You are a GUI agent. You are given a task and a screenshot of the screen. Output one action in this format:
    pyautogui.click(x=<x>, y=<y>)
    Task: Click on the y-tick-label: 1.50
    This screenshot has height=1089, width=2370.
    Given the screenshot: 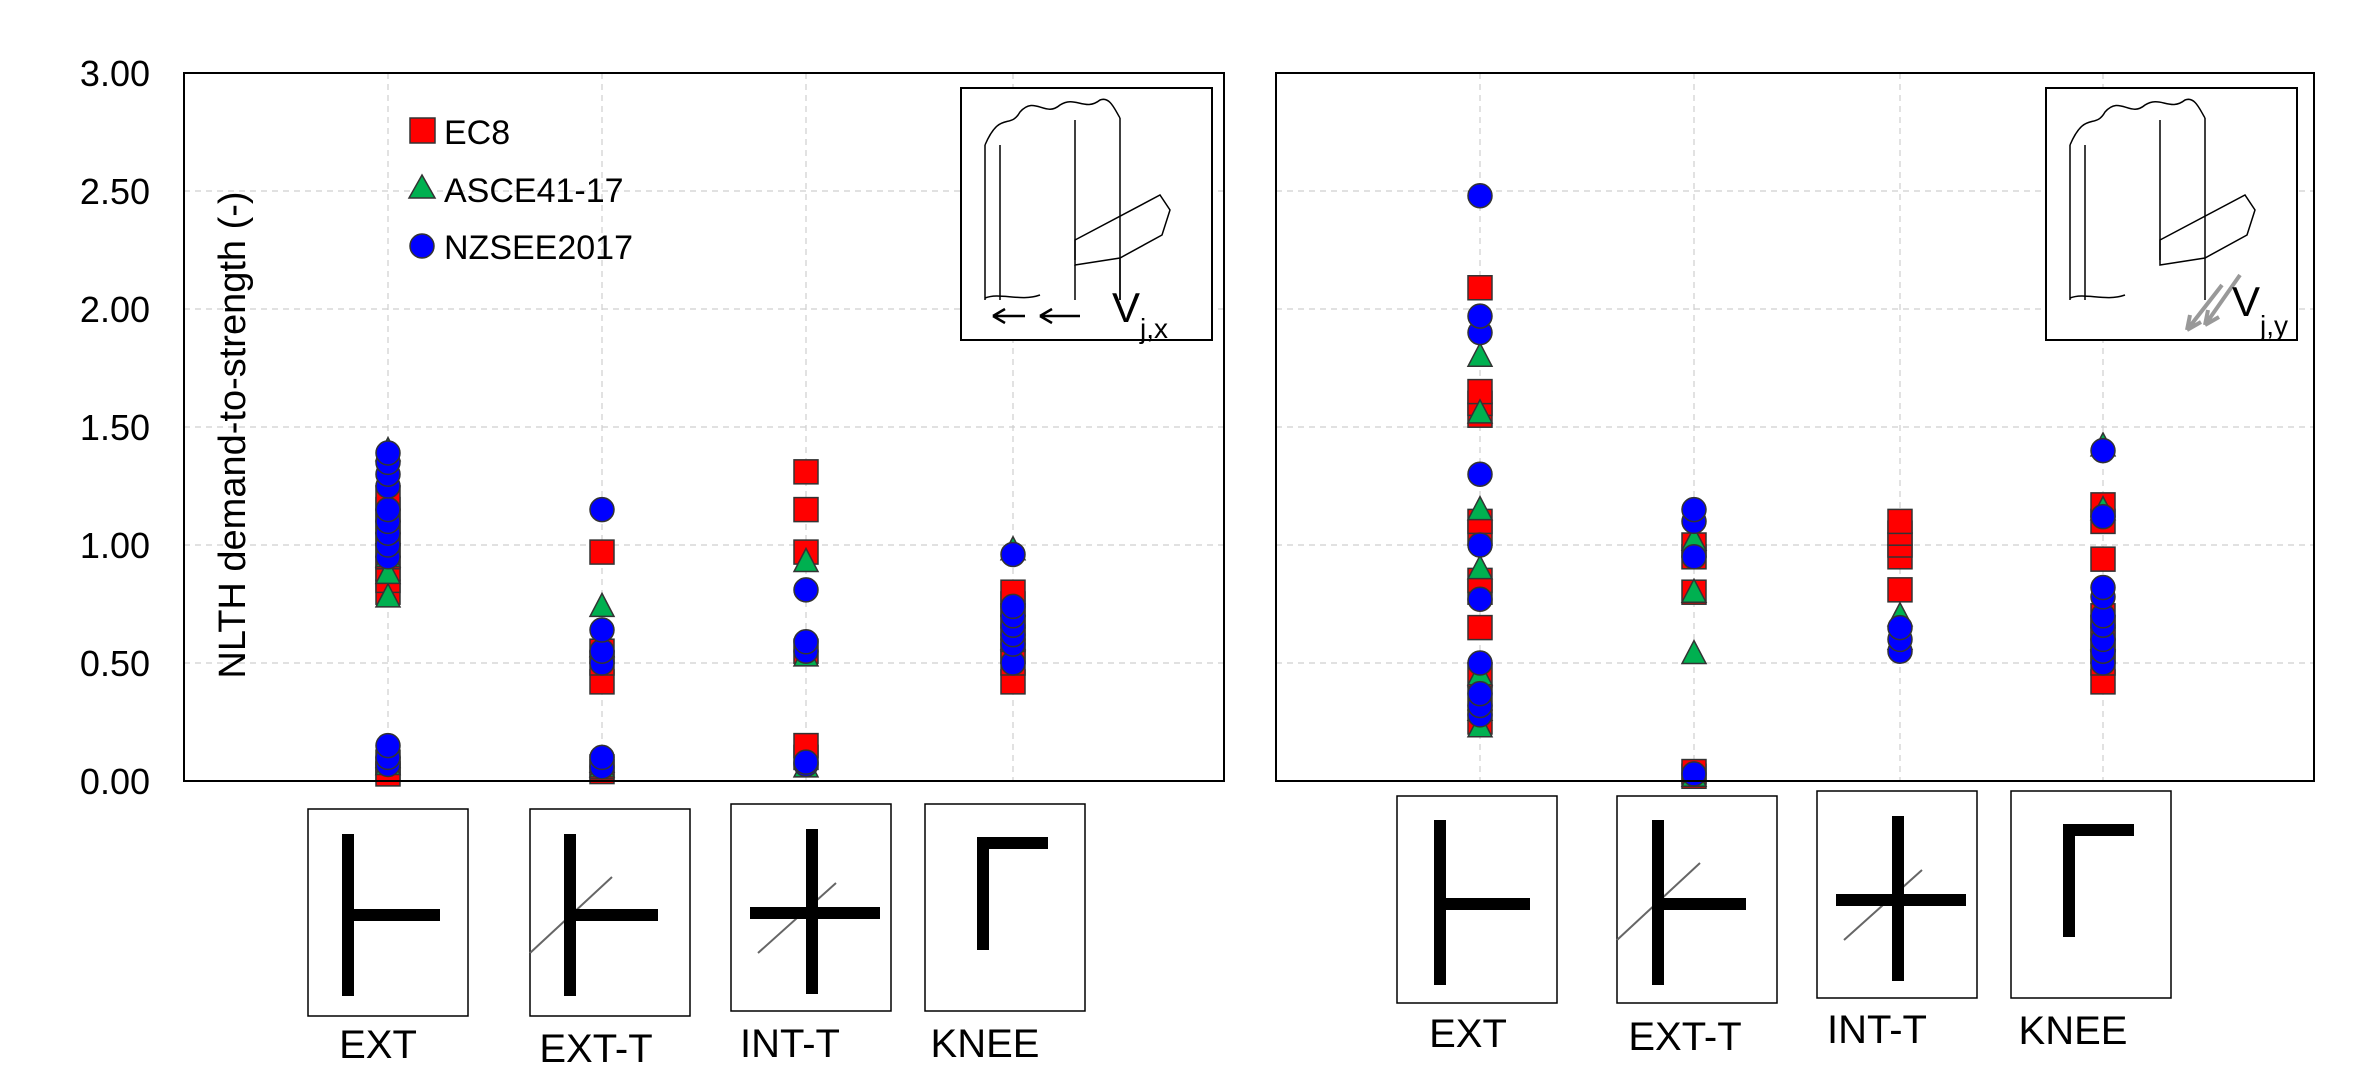 What is the action you would take?
    pyautogui.click(x=115, y=427)
    